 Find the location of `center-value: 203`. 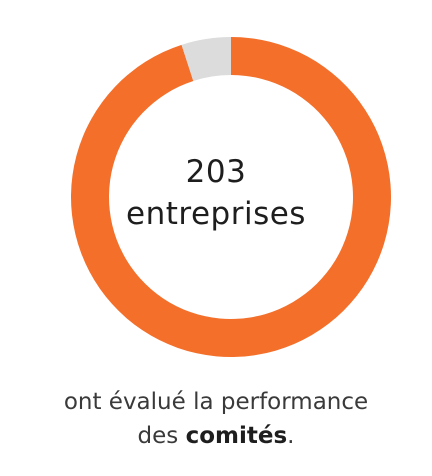

center-value: 203 is located at coordinates (216, 172).